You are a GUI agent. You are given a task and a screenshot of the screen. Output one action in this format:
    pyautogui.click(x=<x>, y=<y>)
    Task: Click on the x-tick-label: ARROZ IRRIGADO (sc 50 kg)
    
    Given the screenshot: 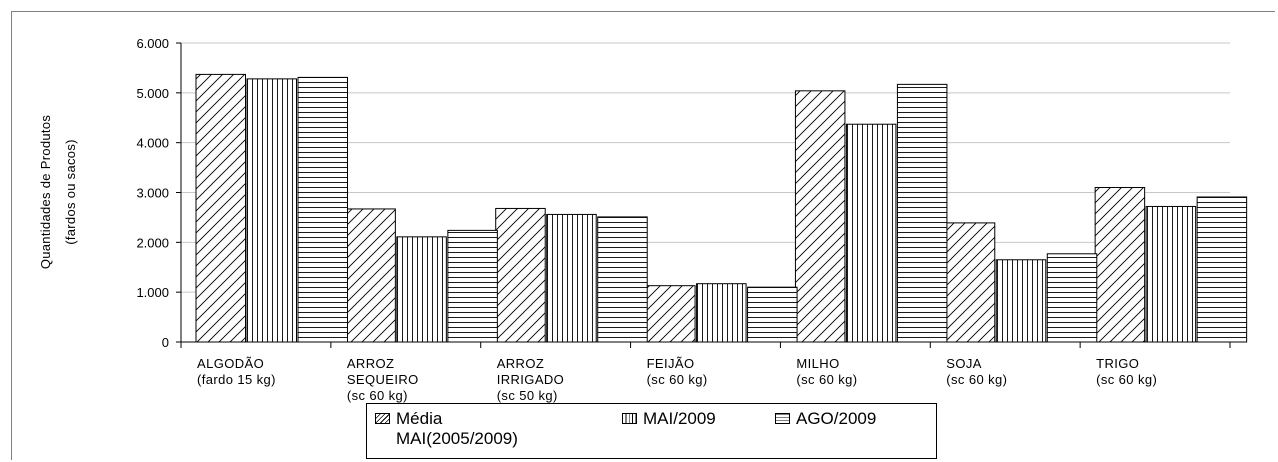 What is the action you would take?
    pyautogui.click(x=530, y=379)
    